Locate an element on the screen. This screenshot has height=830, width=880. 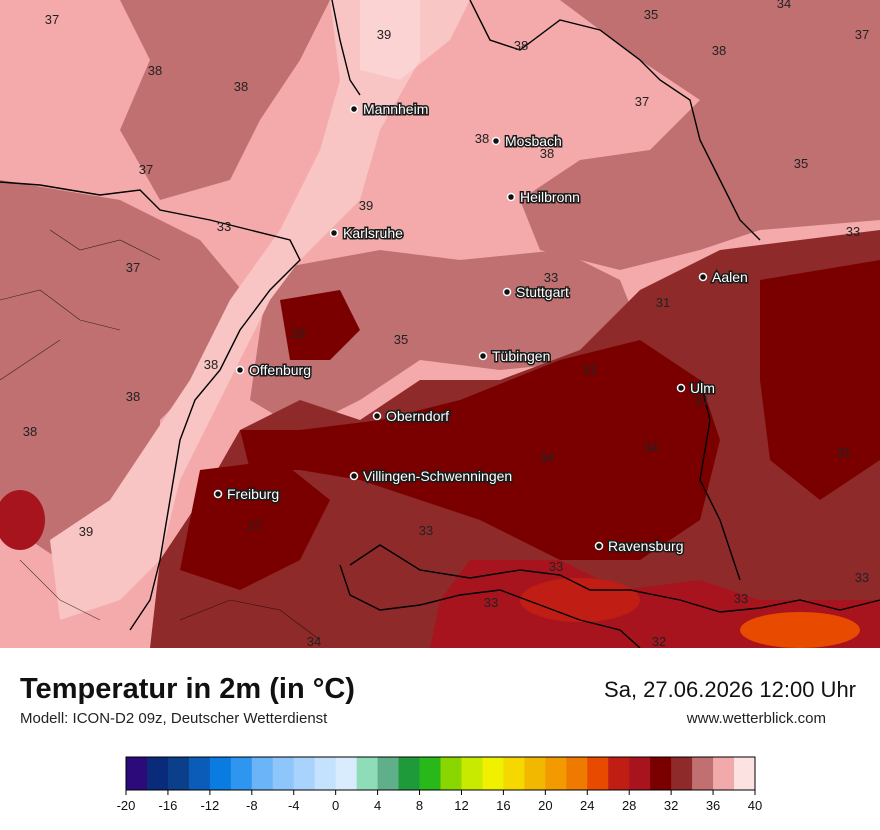
temperature-value-label: 29 is located at coordinates (298, 333).